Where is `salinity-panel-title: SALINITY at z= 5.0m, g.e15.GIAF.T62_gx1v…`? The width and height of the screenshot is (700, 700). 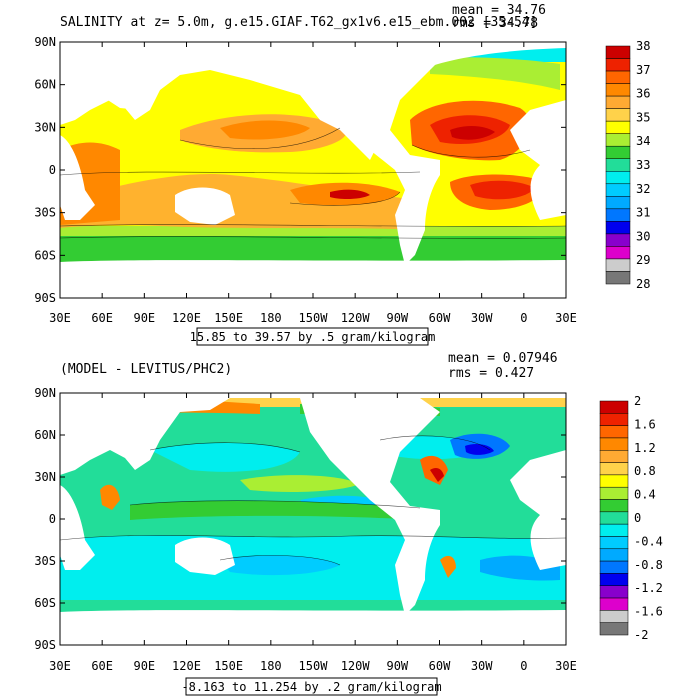
salinity-panel-title: SALINITY at z= 5.0m, g.e15.GIAF.T62_gx1v… is located at coordinates (298, 22).